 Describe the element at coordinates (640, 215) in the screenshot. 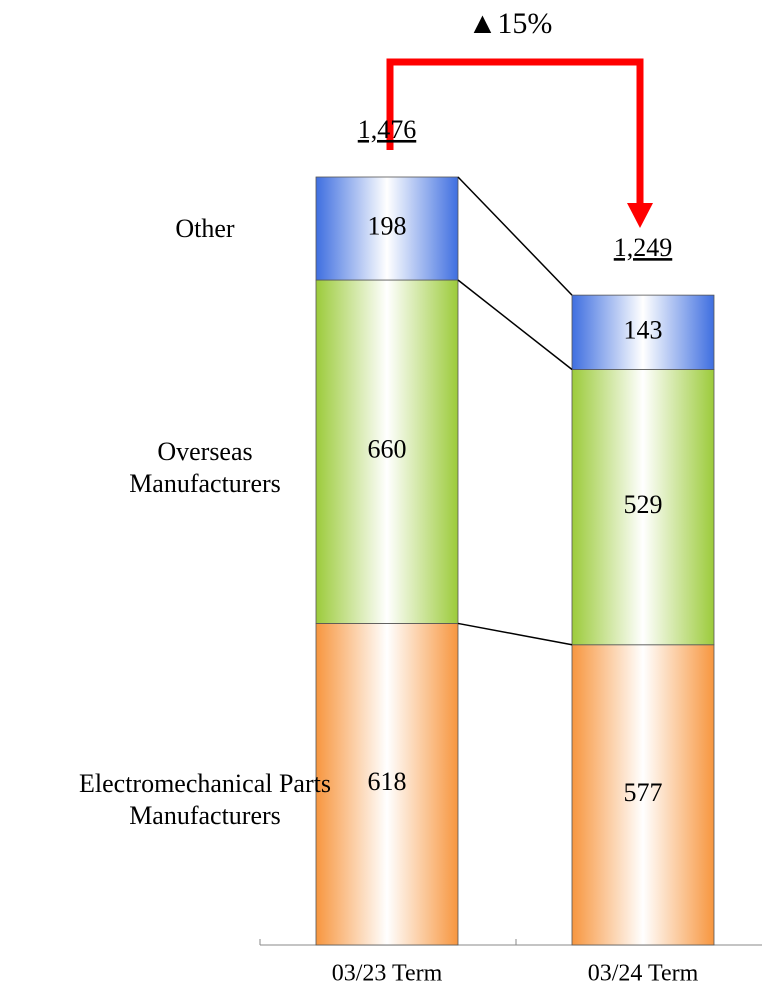

I see `arrow-head` at that location.